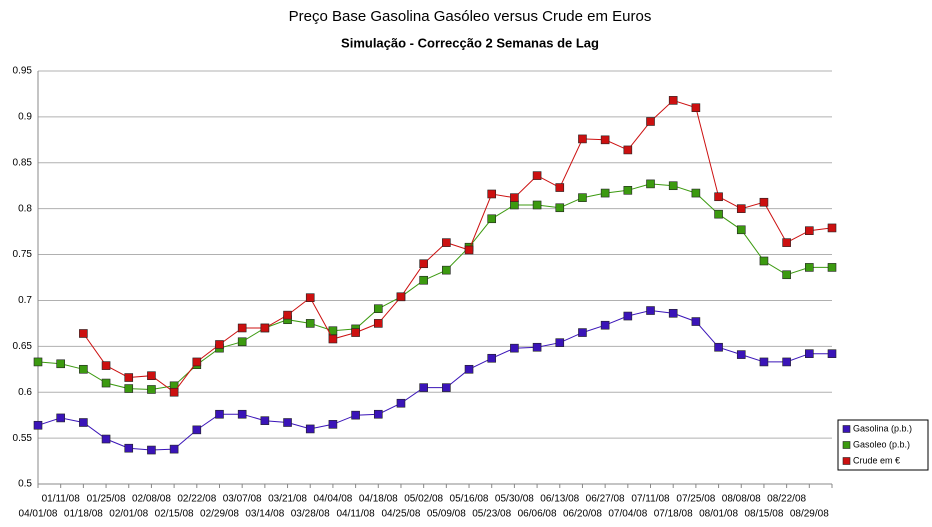 The image size is (932, 527). What do you see at coordinates (128, 514) in the screenshot?
I see `x-tick-label: 02/01/08` at bounding box center [128, 514].